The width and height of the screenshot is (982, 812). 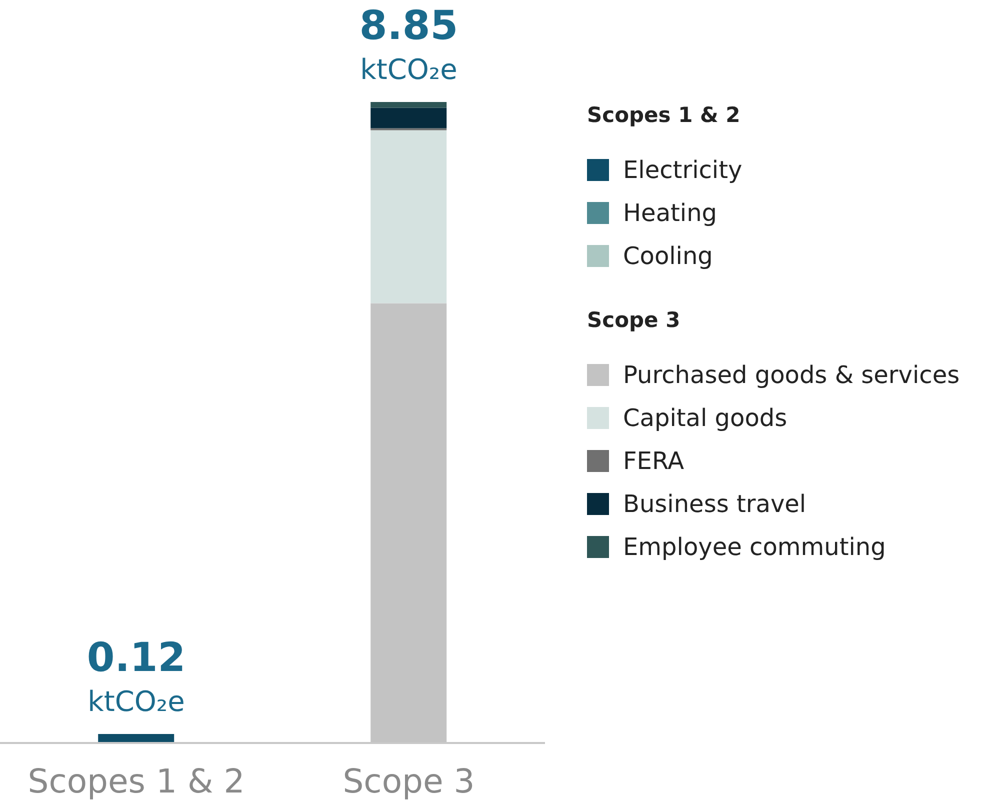 I want to click on legend-label: Capital goods, so click(x=705, y=418).